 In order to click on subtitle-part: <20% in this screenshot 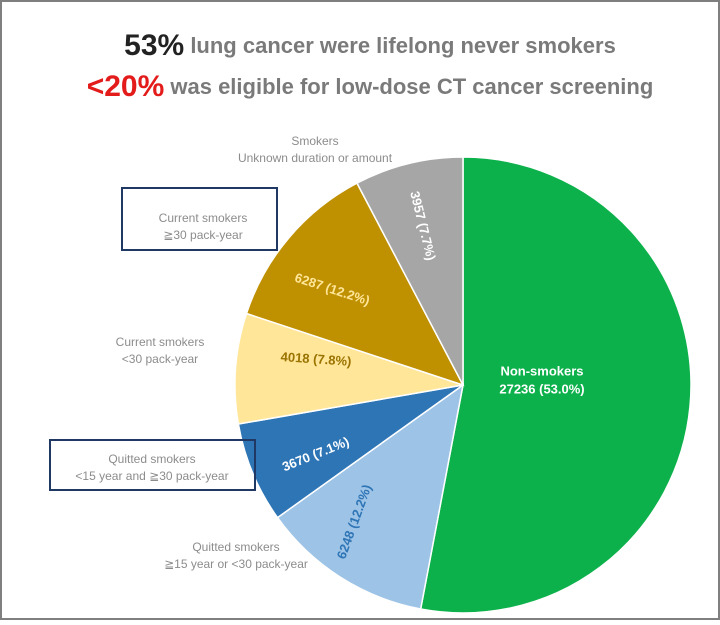, I will do `click(126, 86)`.